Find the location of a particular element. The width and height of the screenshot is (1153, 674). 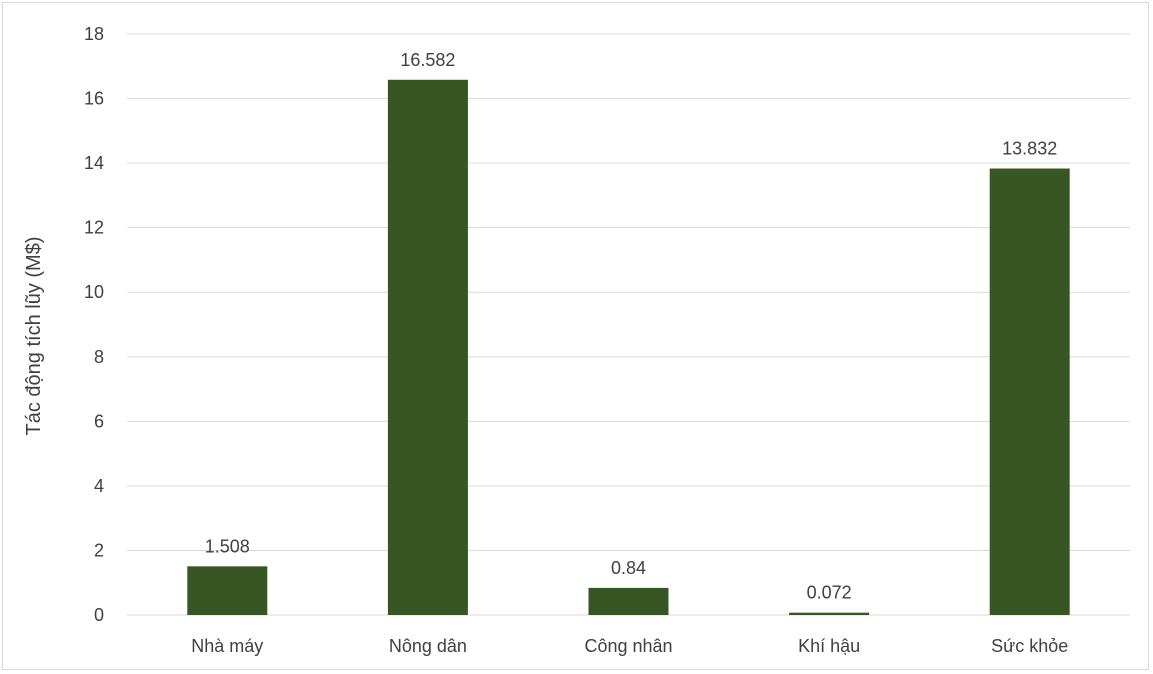

x-axis-ticks: Nhà máy Nông dân Công nhân Khí hậu Sức khỏe is located at coordinates (629, 646).